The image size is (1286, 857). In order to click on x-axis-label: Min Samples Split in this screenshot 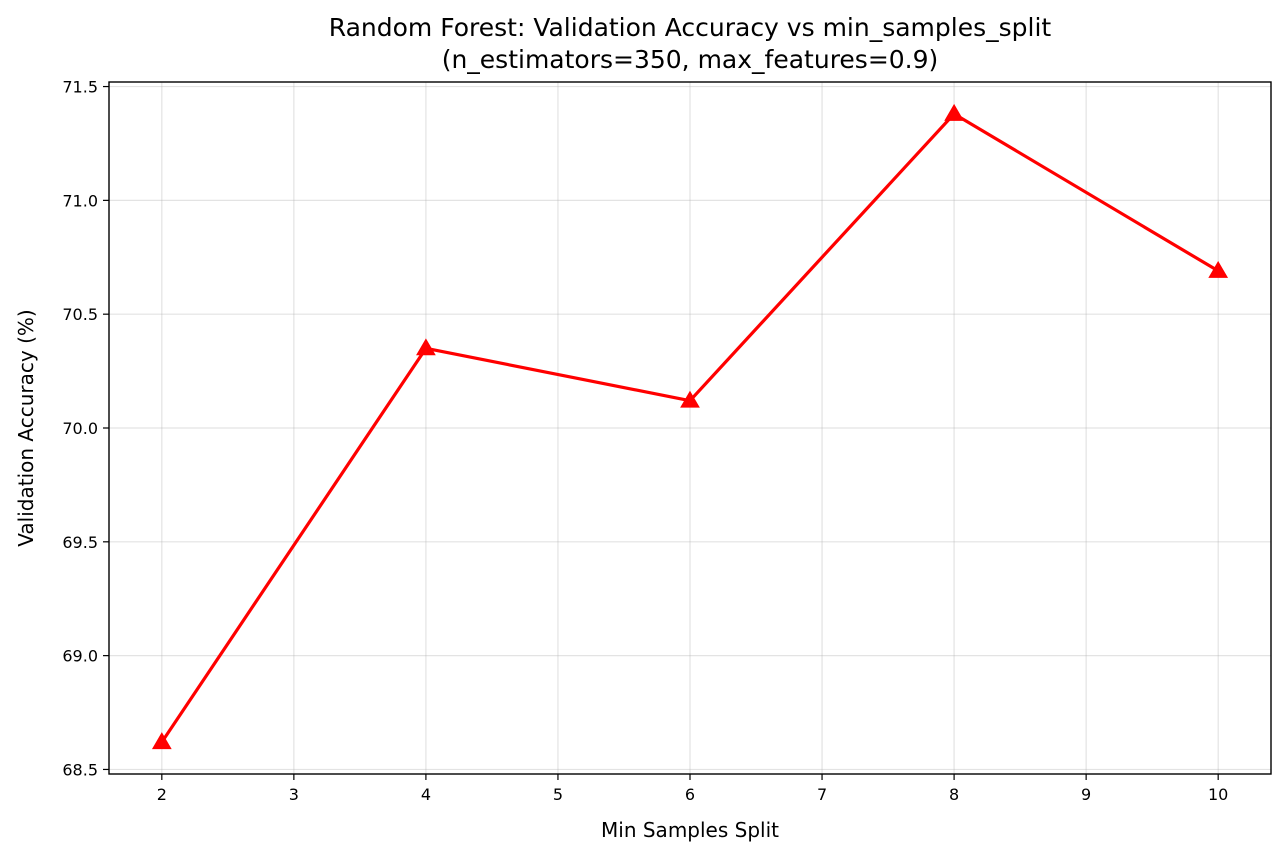, I will do `click(690, 830)`.